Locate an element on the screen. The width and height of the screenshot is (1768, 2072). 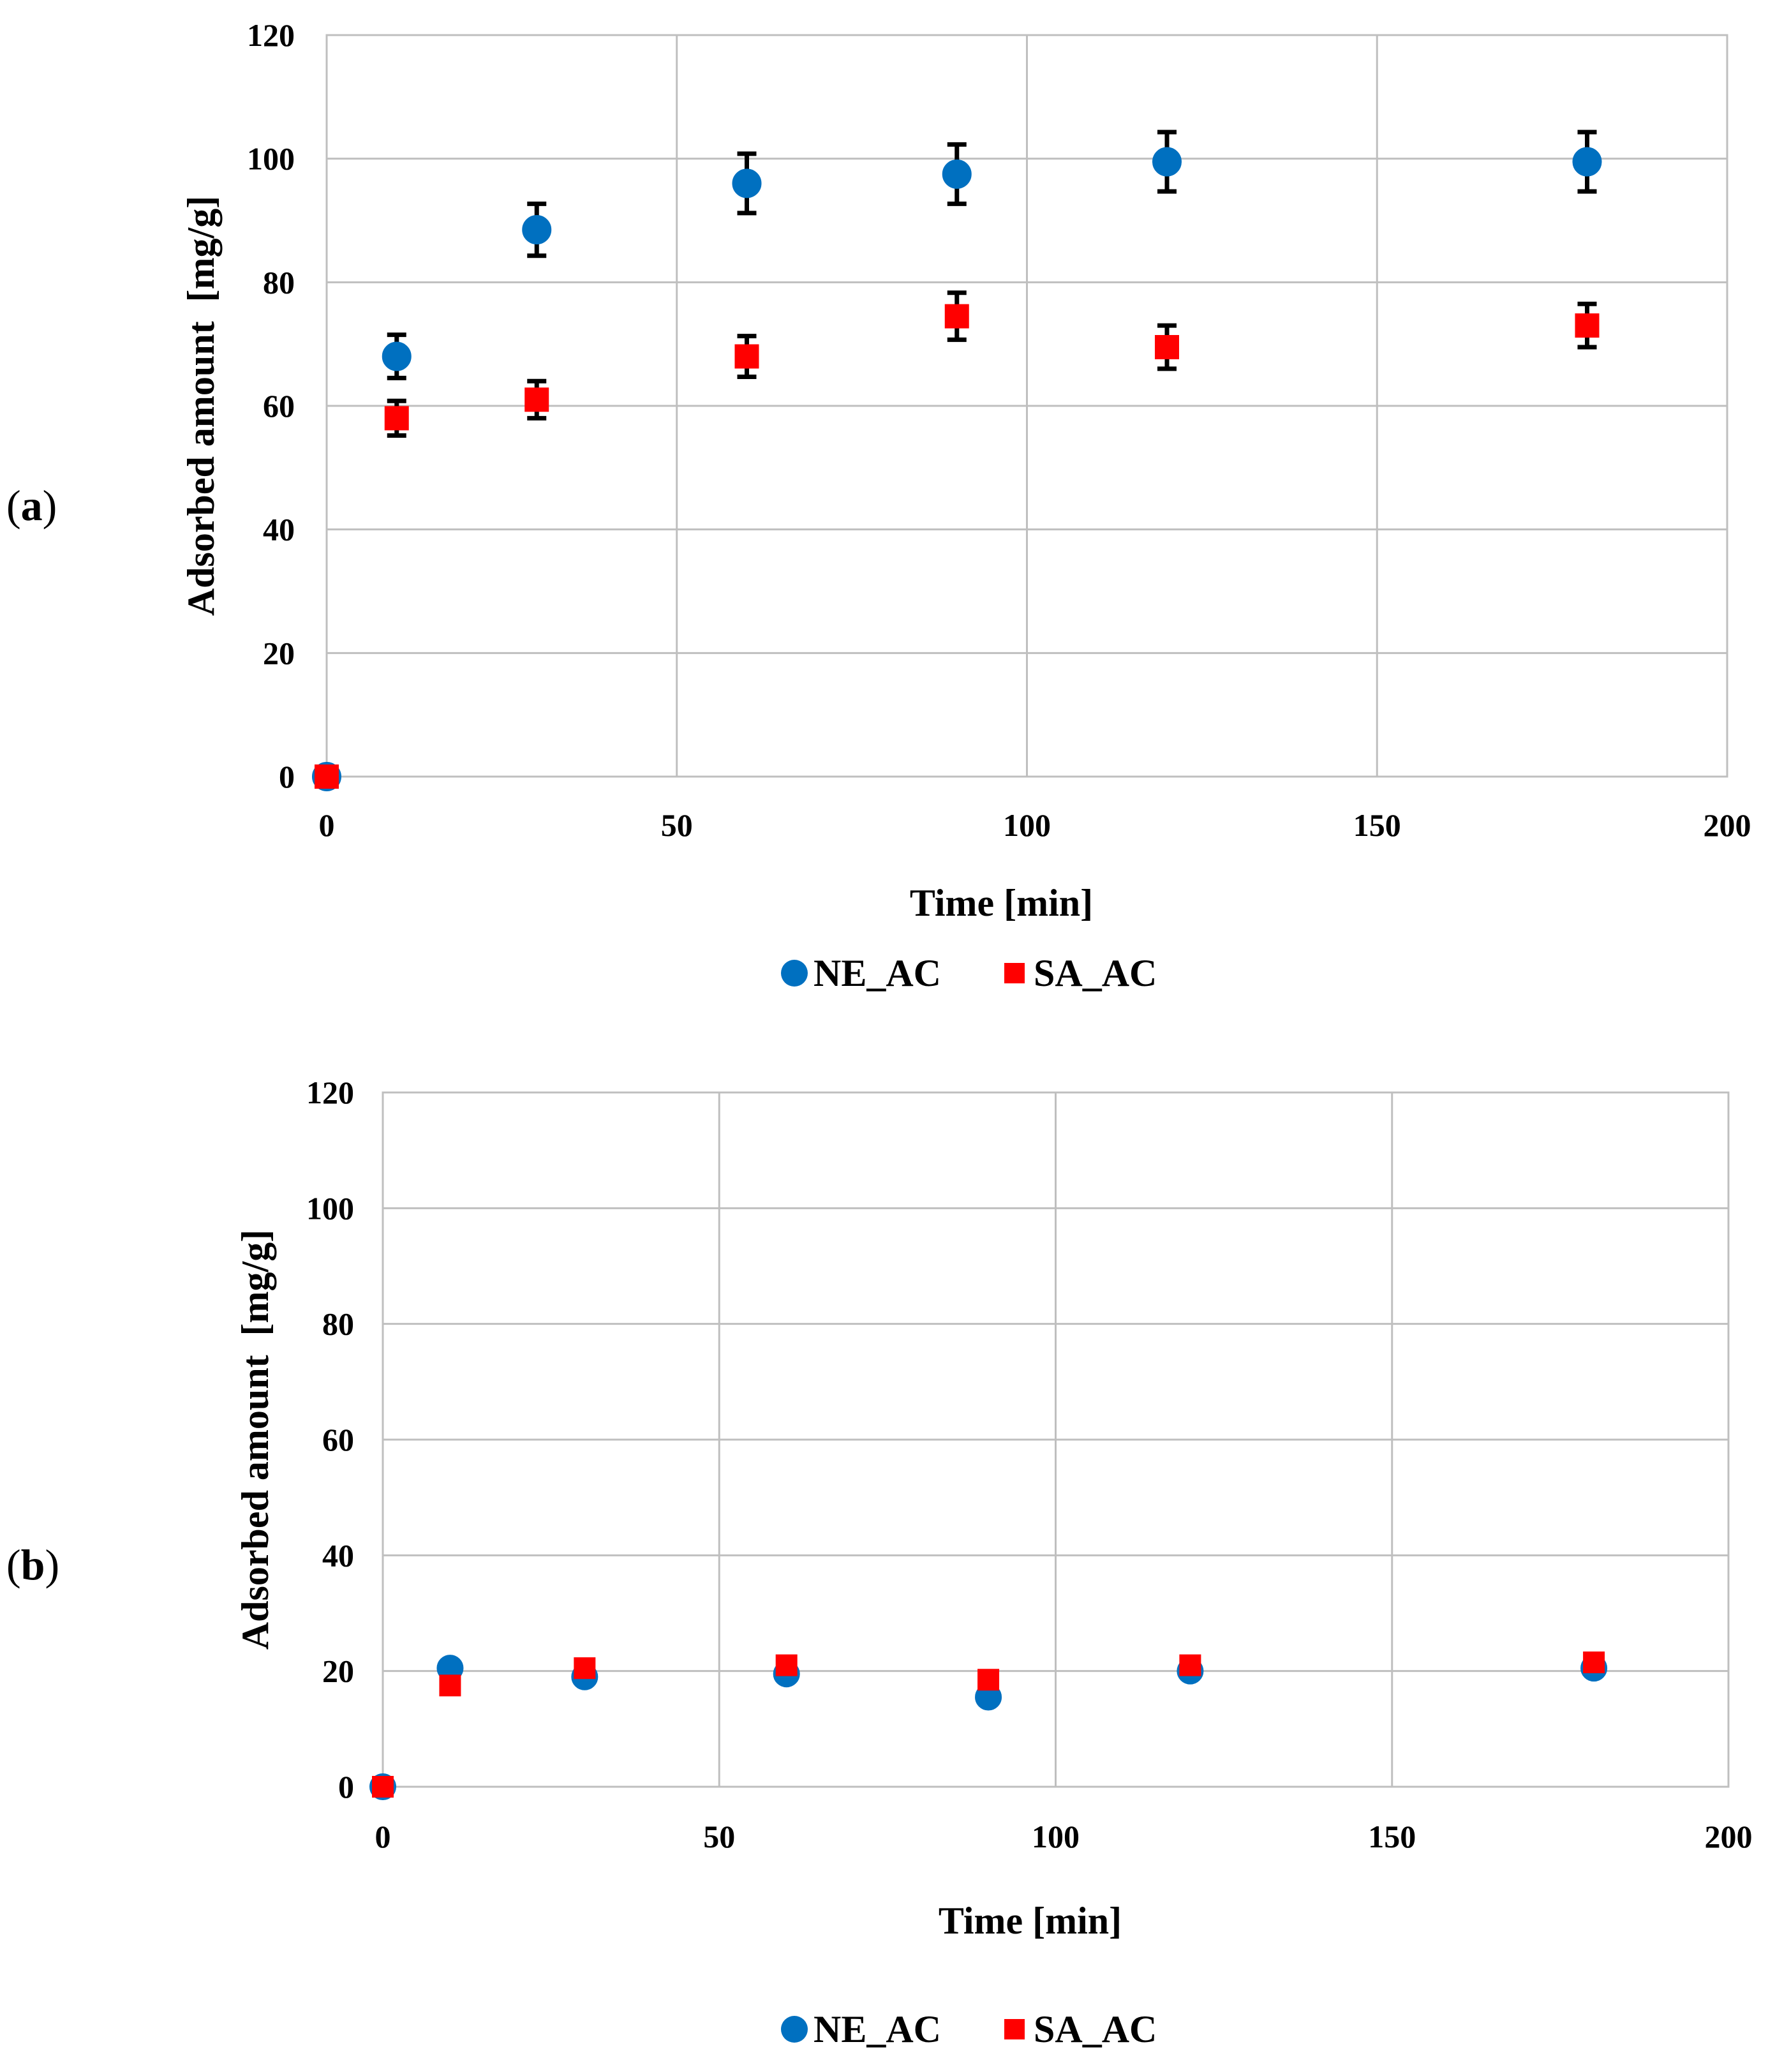
panel-label-letter: b is located at coordinates (33, 1564).